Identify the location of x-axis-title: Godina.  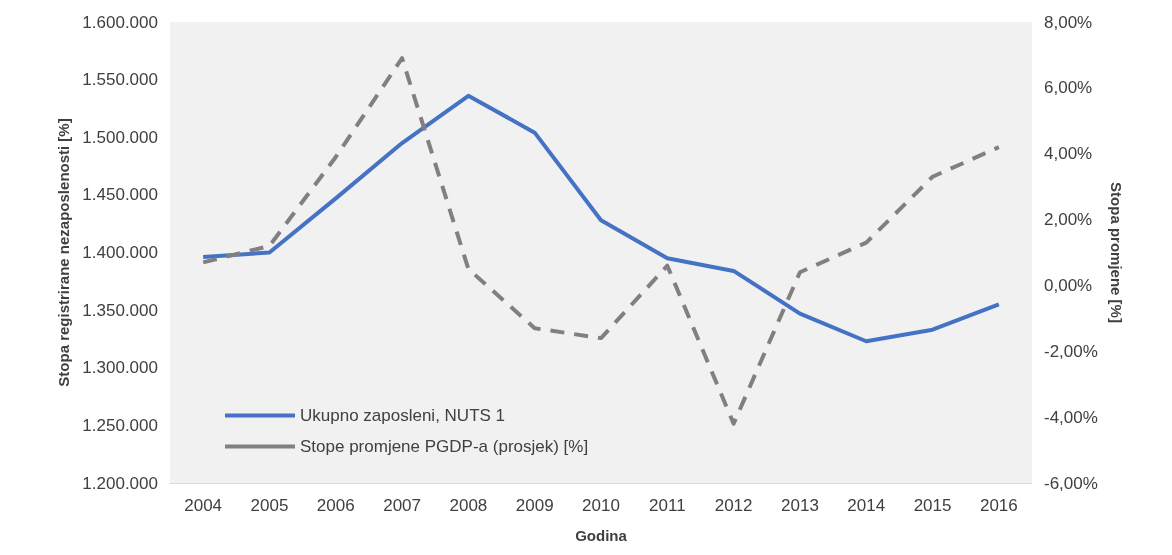
(601, 535).